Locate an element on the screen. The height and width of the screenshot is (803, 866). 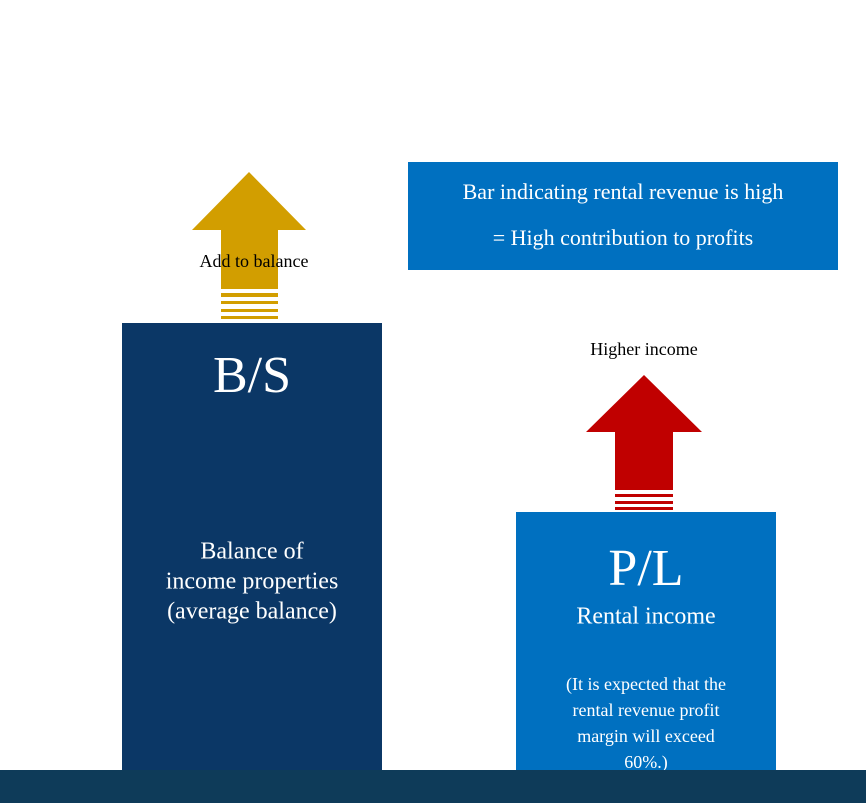
pl-note: (It is expected that the is located at coordinates (646, 684).